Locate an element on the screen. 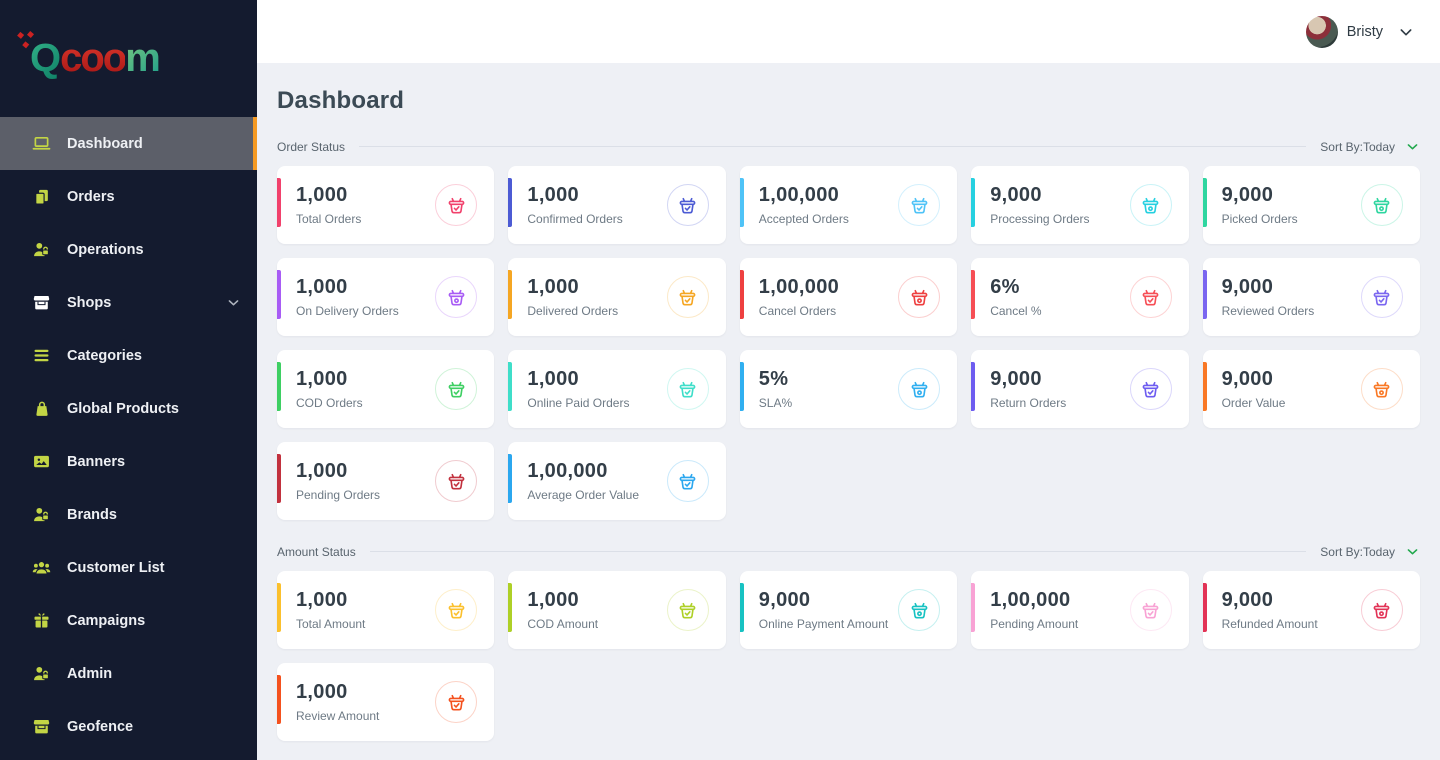  bag-icon is located at coordinates (41, 408).